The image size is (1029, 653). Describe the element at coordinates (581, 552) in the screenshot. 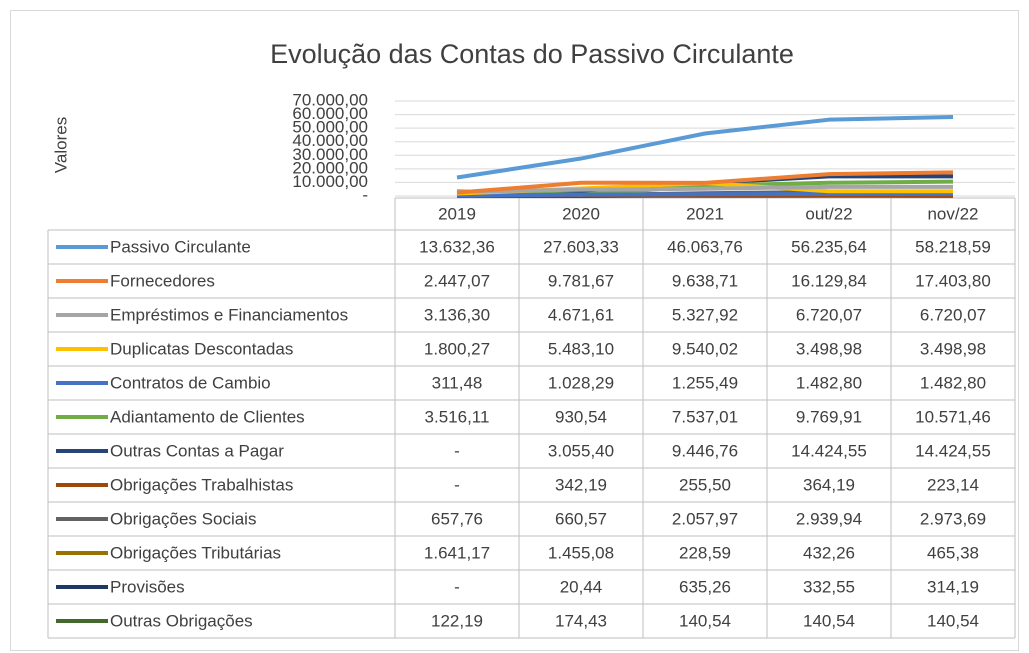

I see `table-value: 1.455,08` at that location.